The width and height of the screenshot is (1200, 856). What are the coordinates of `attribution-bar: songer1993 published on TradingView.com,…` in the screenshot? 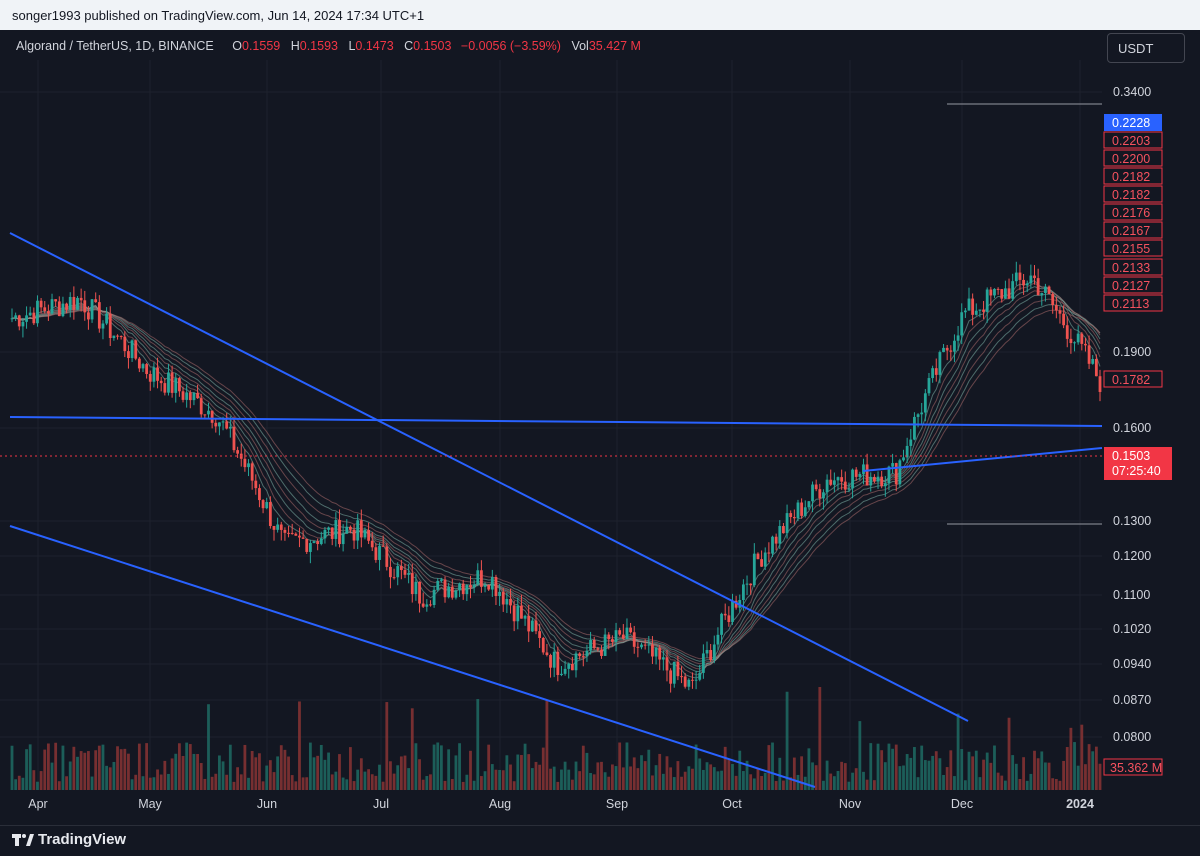 It's located at (600, 15).